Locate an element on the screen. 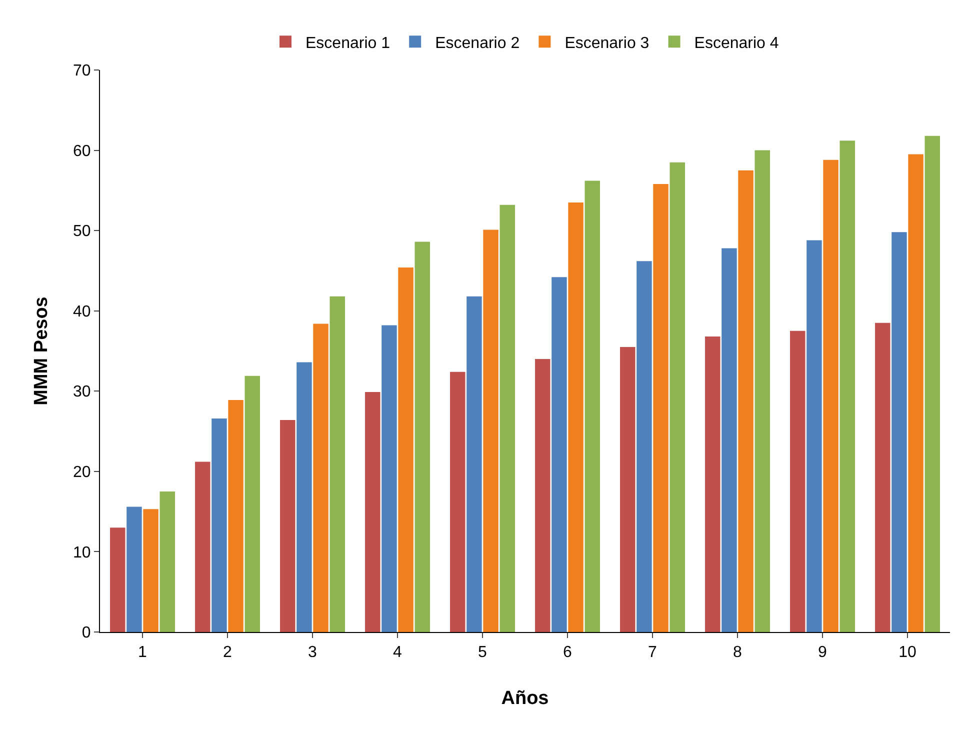 The image size is (970, 742). y-tick-label: 50 is located at coordinates (82, 231).